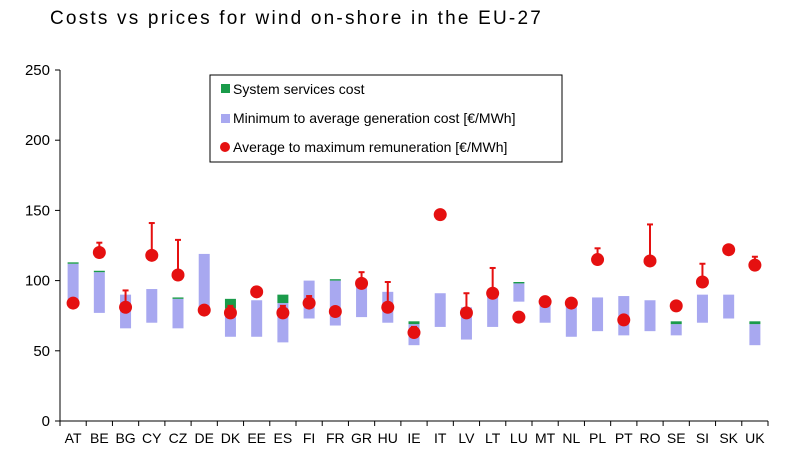  What do you see at coordinates (230, 313) in the screenshot?
I see `remuneration-point-dk` at bounding box center [230, 313].